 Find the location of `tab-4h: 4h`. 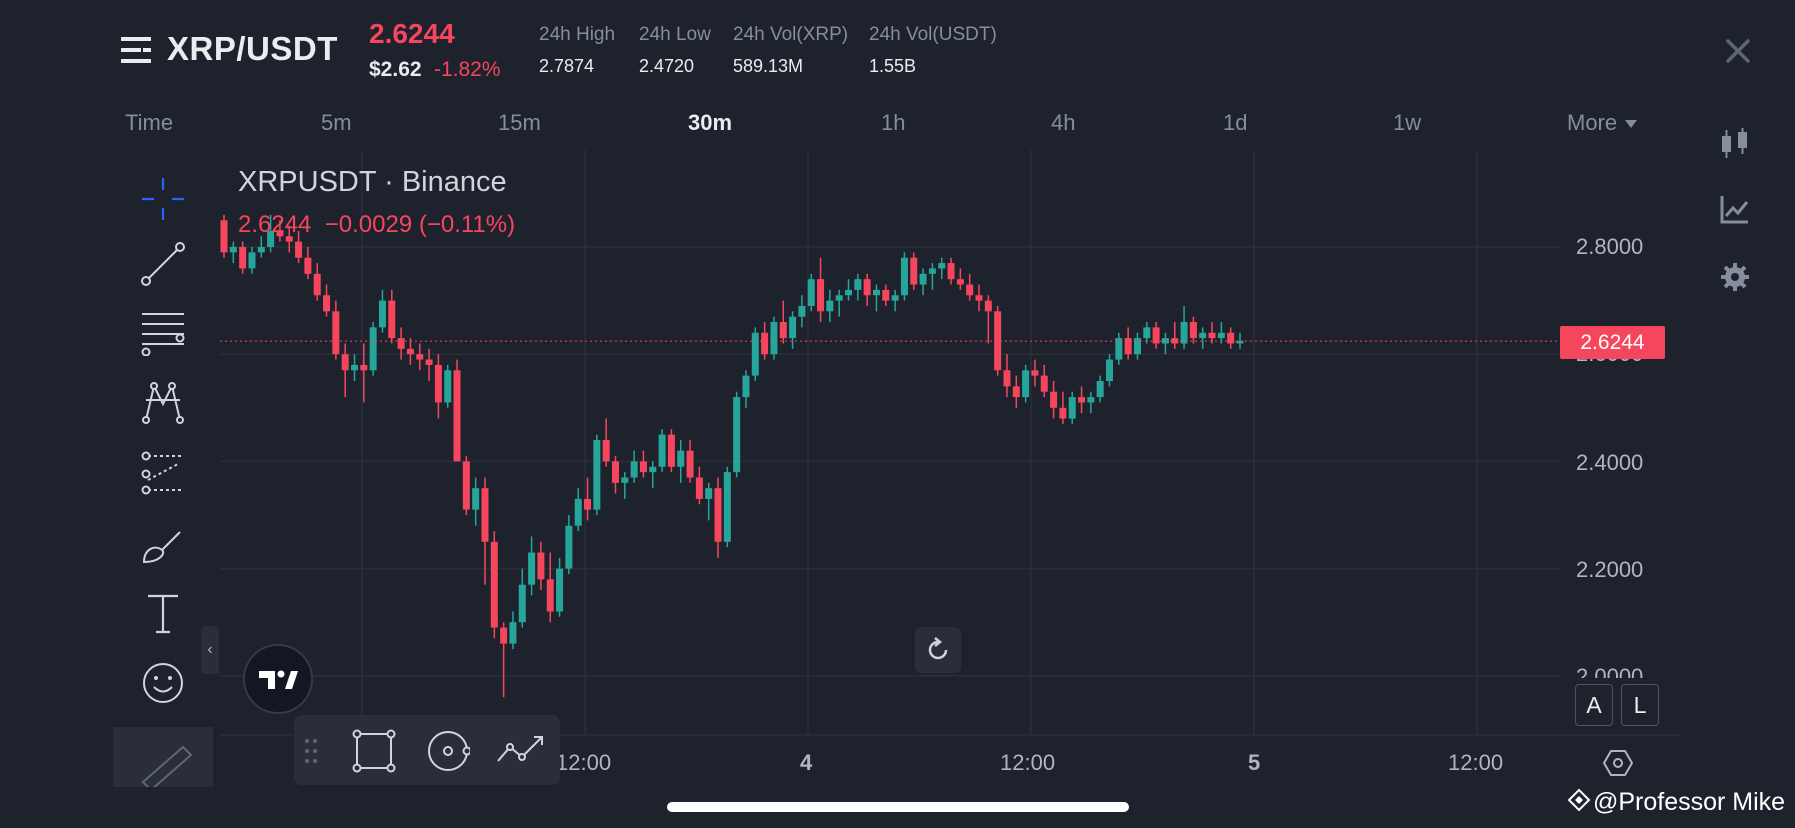

tab-4h: 4h is located at coordinates (1063, 122).